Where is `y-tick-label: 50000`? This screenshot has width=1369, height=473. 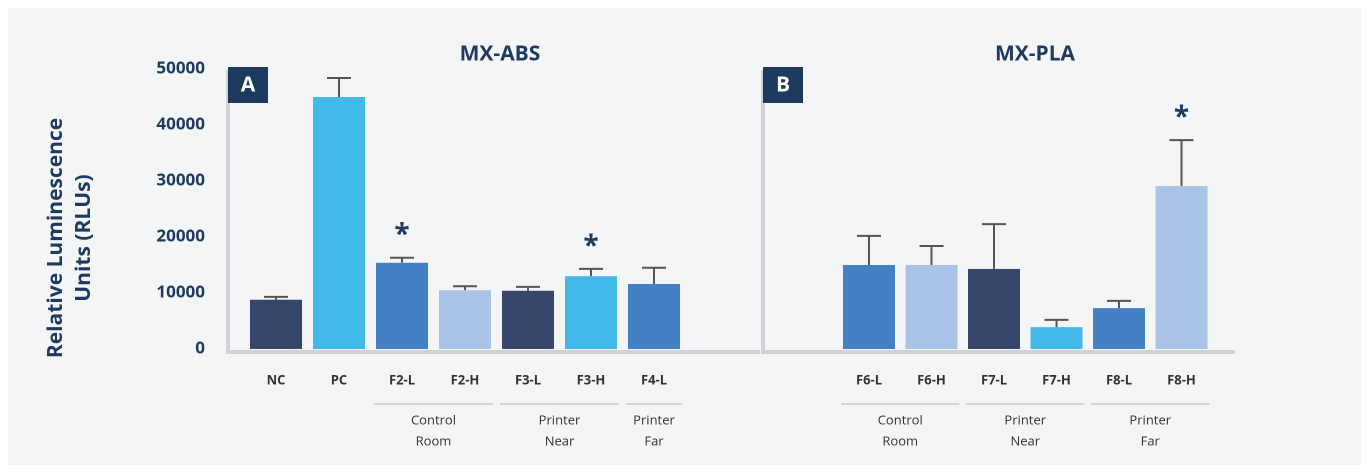 y-tick-label: 50000 is located at coordinates (180, 67).